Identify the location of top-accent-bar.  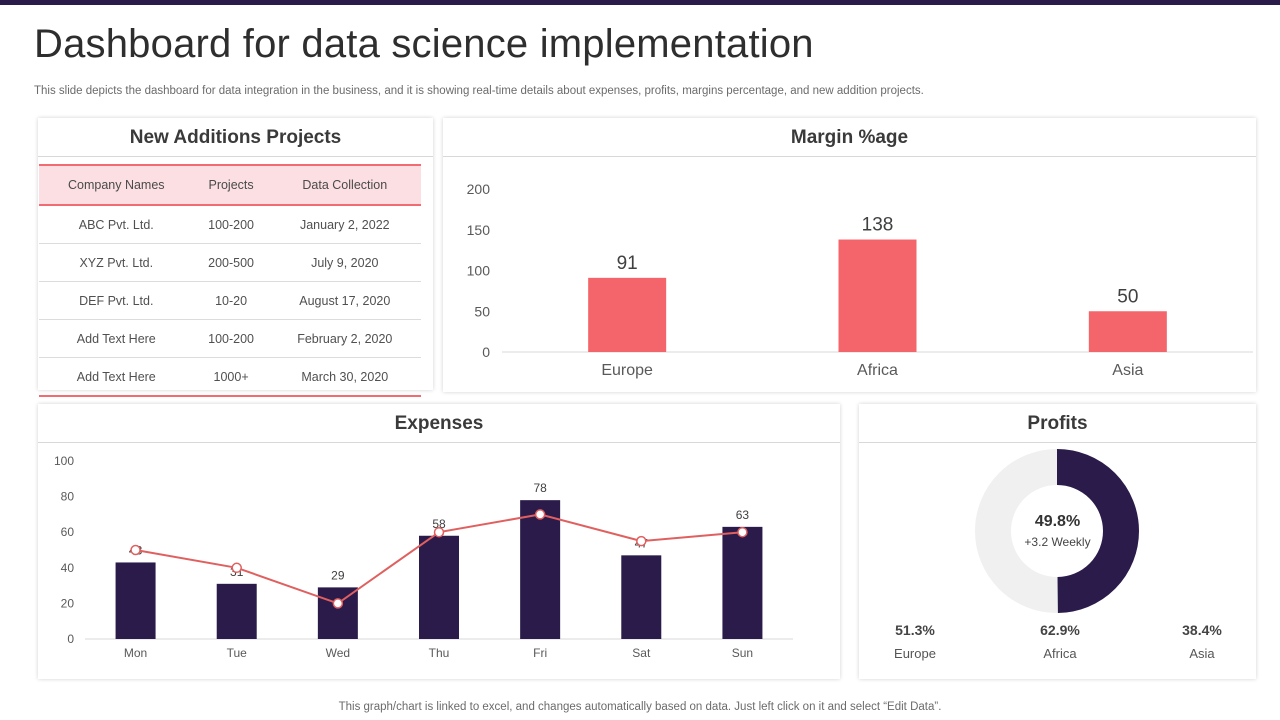
(640, 2).